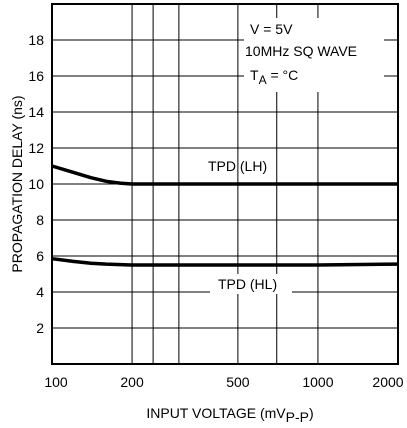 Image resolution: width=407 pixels, height=428 pixels. I want to click on series-label-background, so click(251, 284).